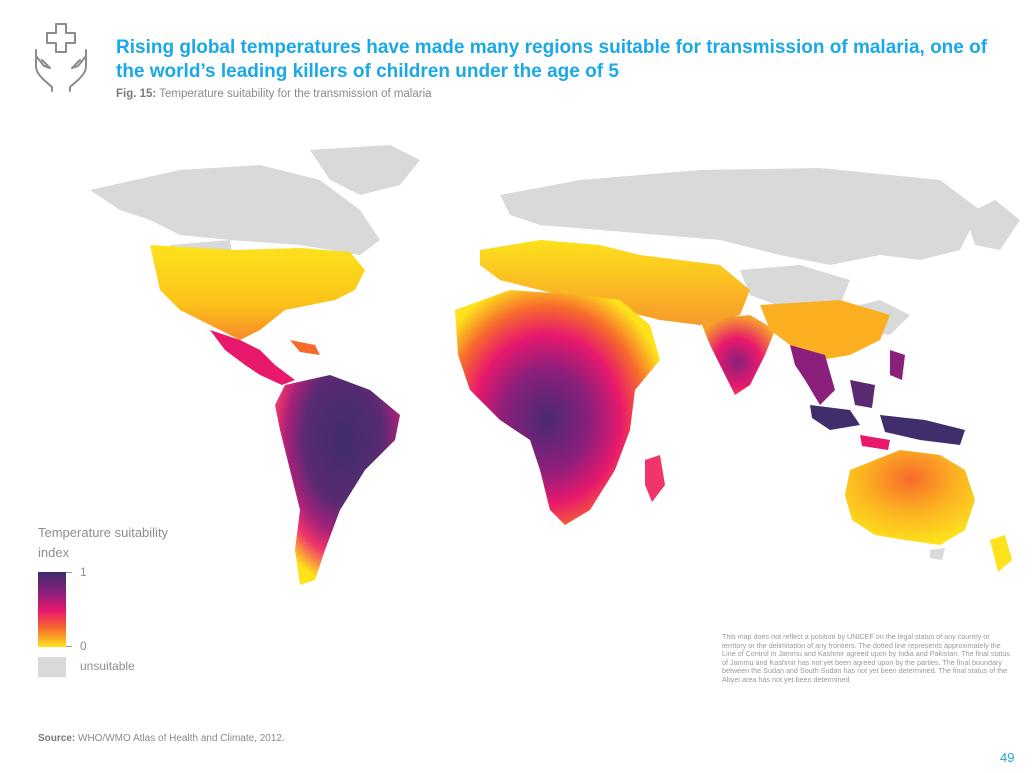  What do you see at coordinates (136, 94) in the screenshot?
I see `figure-label: Fig. 15:` at bounding box center [136, 94].